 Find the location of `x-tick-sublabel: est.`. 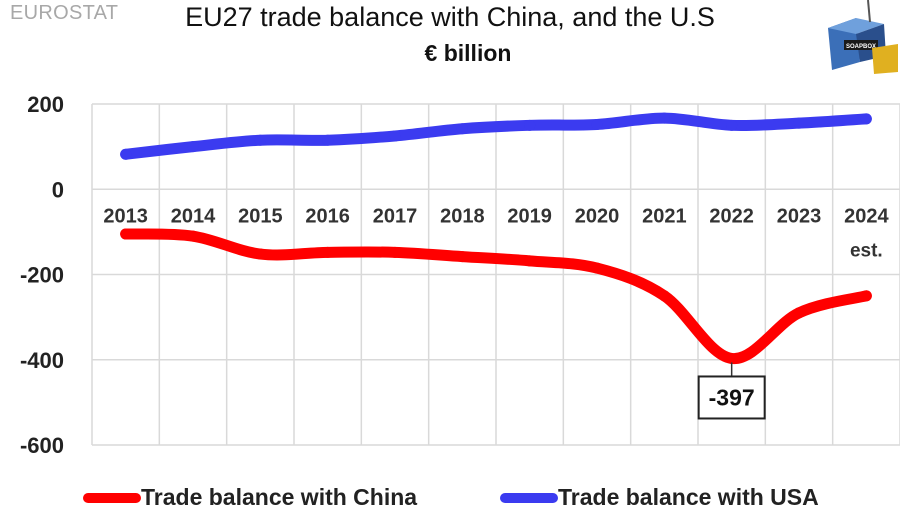

x-tick-sublabel: est. is located at coordinates (866, 250).